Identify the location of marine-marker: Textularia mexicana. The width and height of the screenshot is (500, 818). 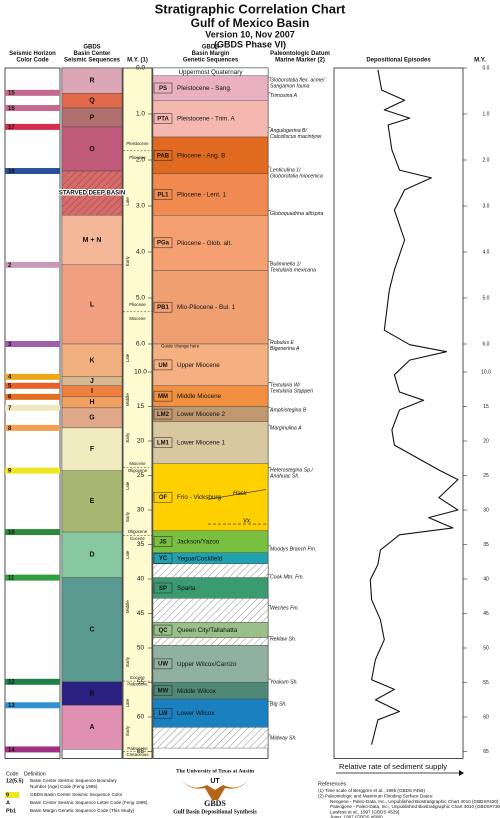
(293, 271).